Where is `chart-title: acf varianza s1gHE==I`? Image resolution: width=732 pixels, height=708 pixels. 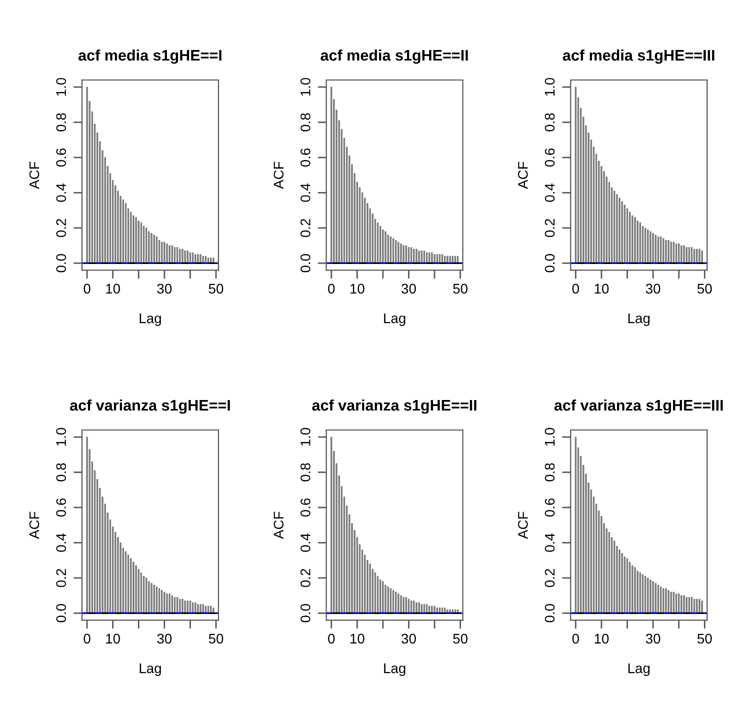
chart-title: acf varianza s1gHE==I is located at coordinates (150, 406).